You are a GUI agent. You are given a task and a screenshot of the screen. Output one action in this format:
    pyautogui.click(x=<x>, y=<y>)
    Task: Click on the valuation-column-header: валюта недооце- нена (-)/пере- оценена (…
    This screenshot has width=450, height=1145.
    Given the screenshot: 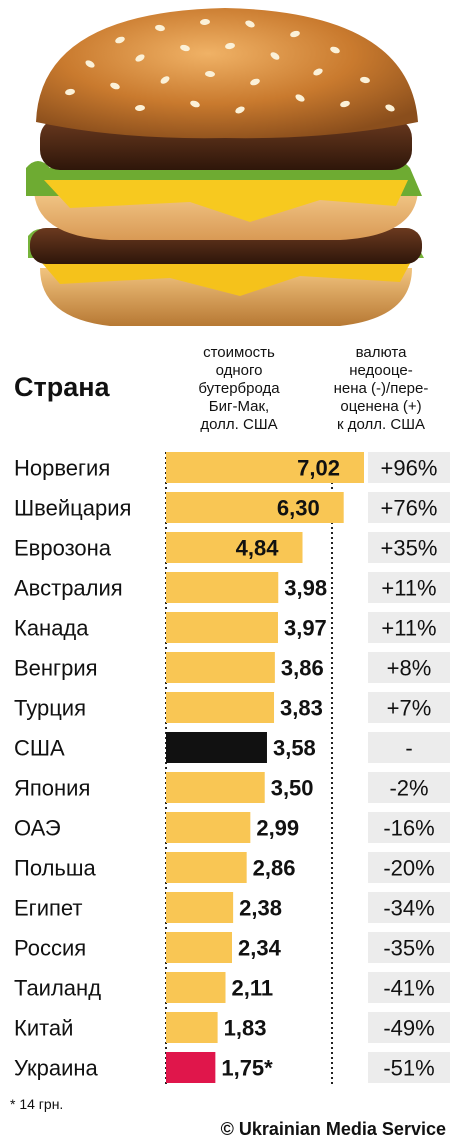 What is the action you would take?
    pyautogui.click(x=381, y=388)
    